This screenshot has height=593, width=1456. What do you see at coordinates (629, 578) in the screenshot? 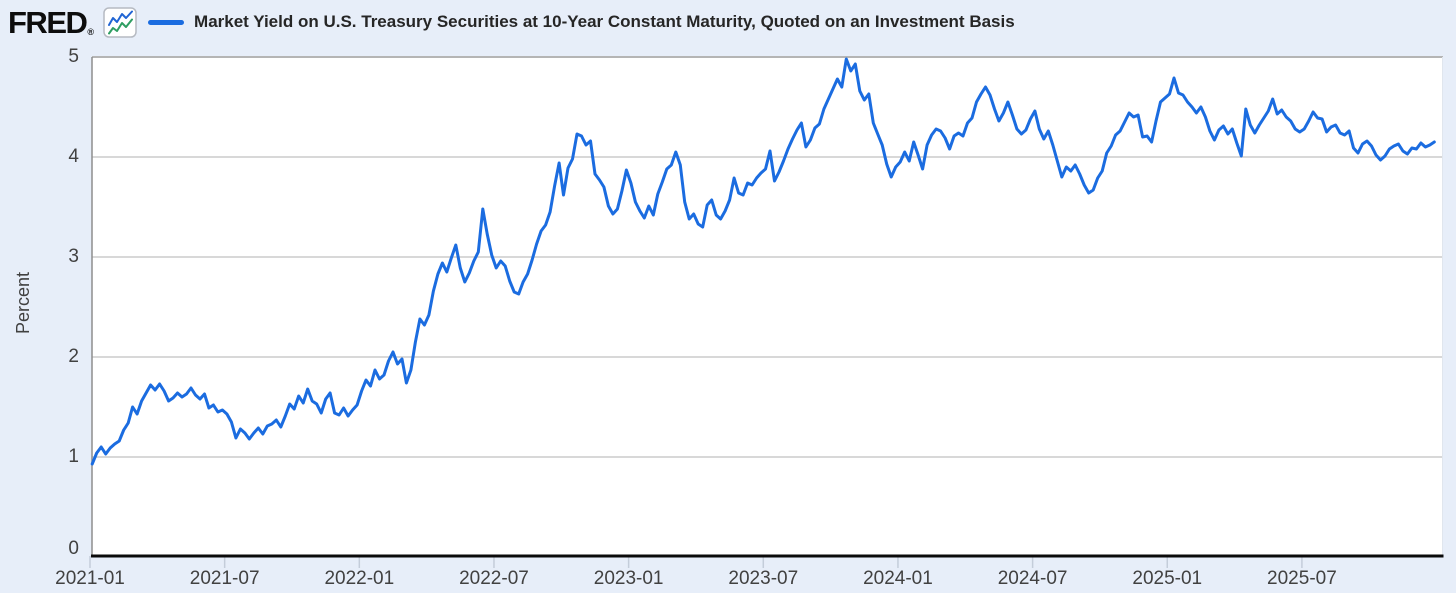
I see `x-tick-label-2023-01: 2023-01` at bounding box center [629, 578].